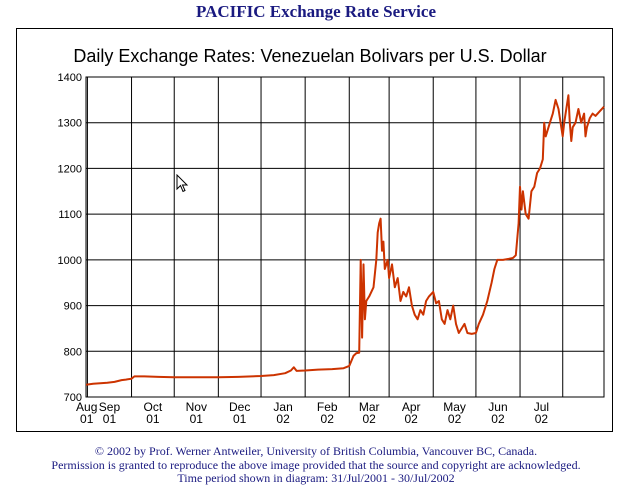 This screenshot has height=494, width=632. Describe the element at coordinates (282, 407) in the screenshot. I see `x-tick-label-month: Jan` at that location.